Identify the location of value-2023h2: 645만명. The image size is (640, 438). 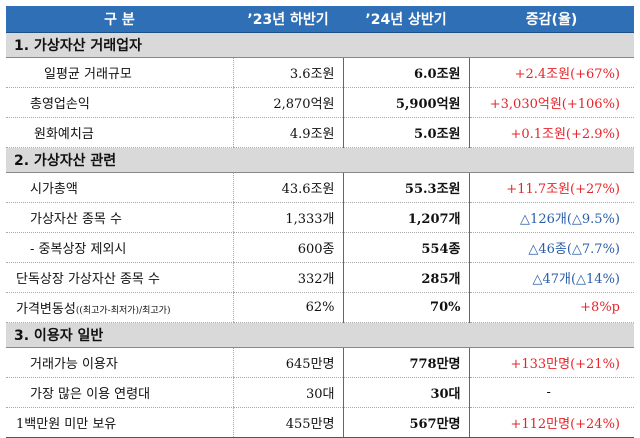
(287, 362).